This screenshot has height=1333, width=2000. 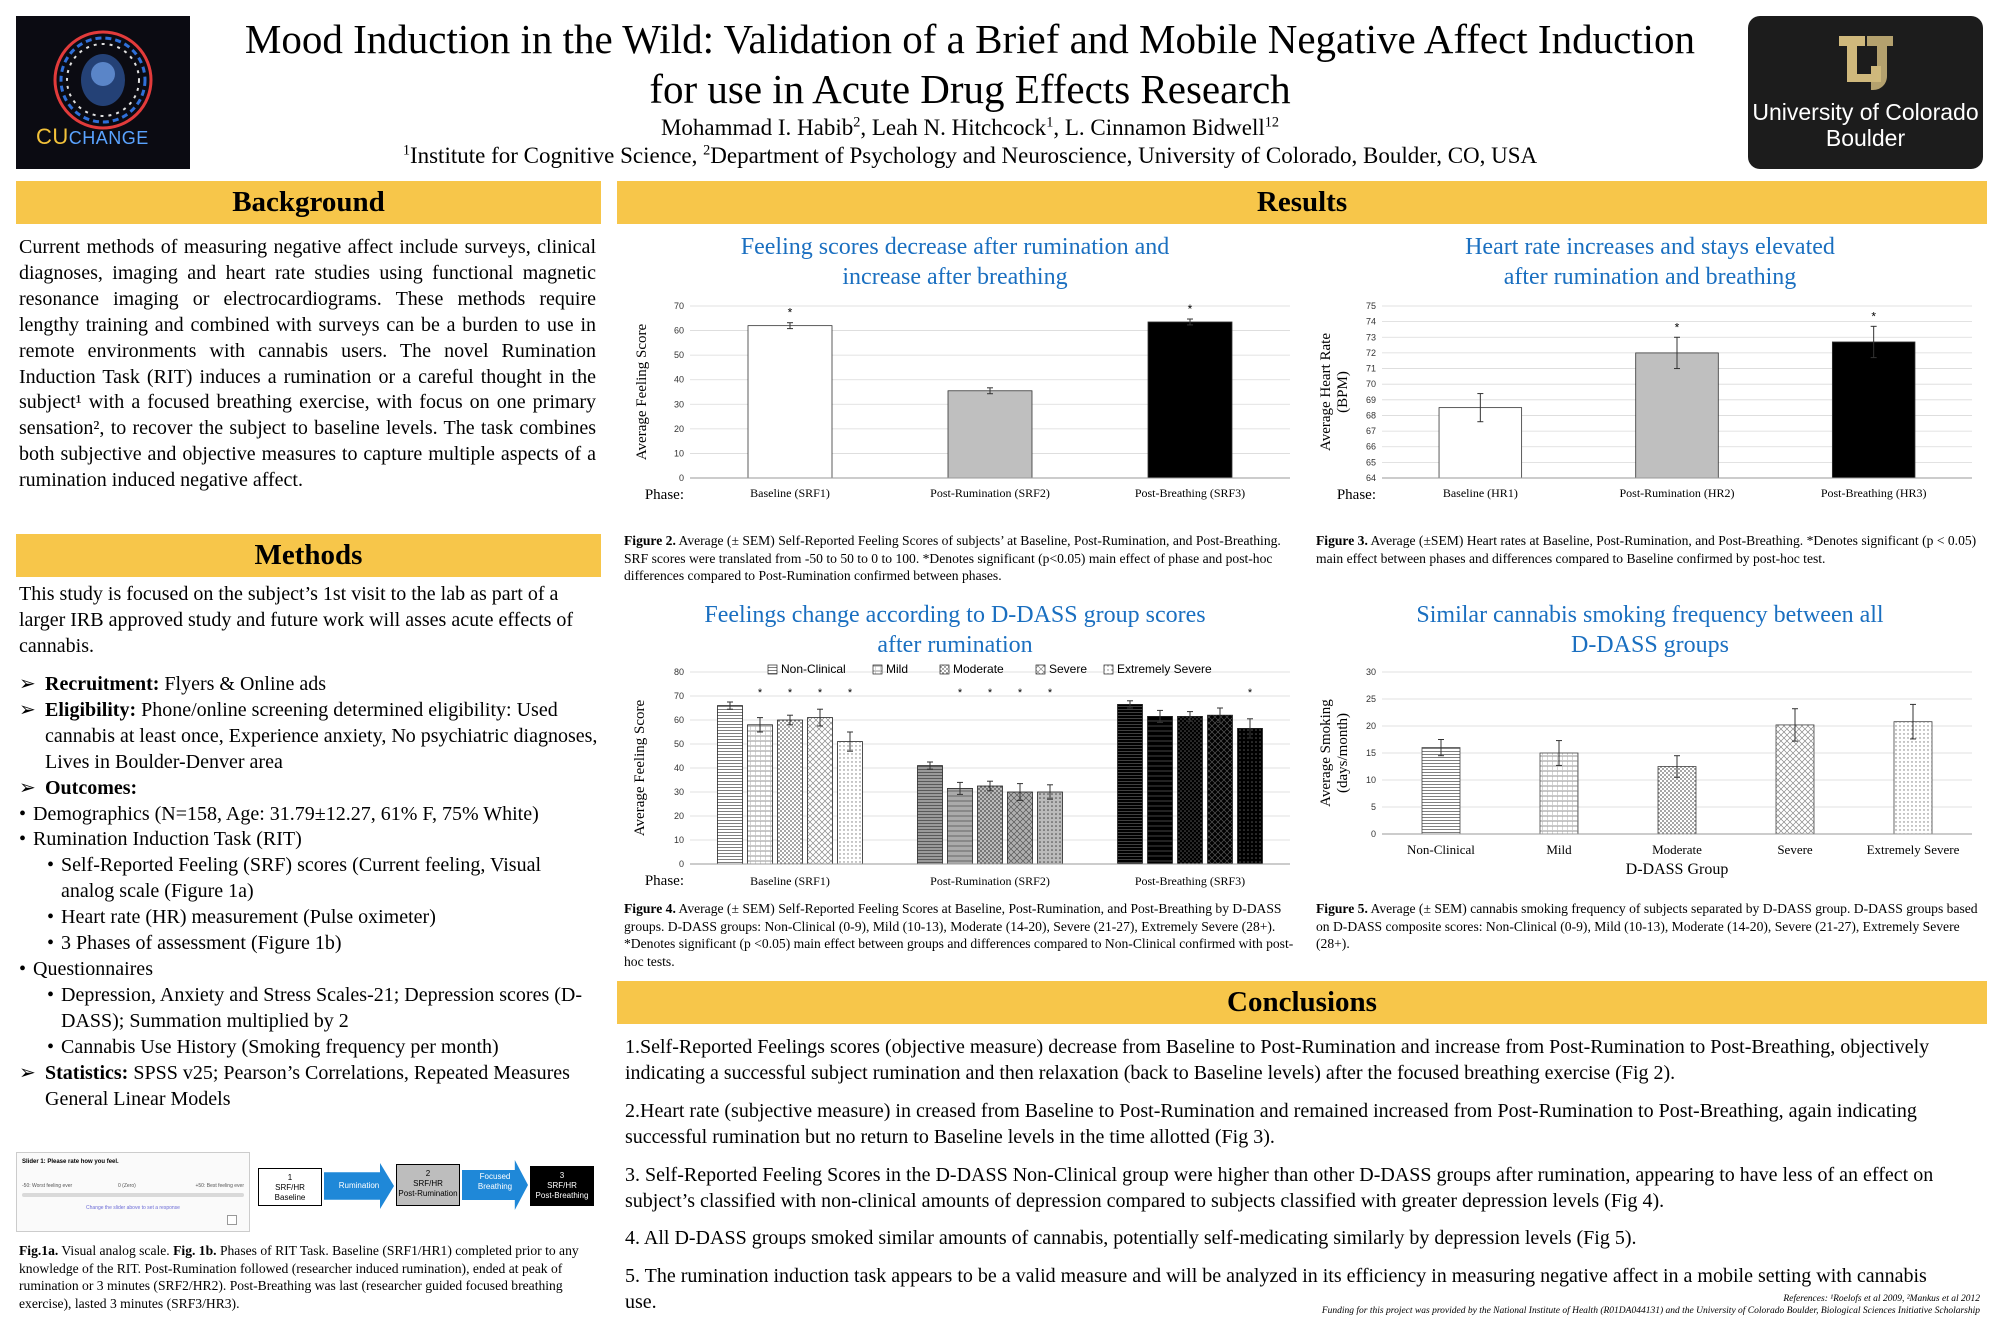 I want to click on y-tick-label: 50, so click(x=679, y=744).